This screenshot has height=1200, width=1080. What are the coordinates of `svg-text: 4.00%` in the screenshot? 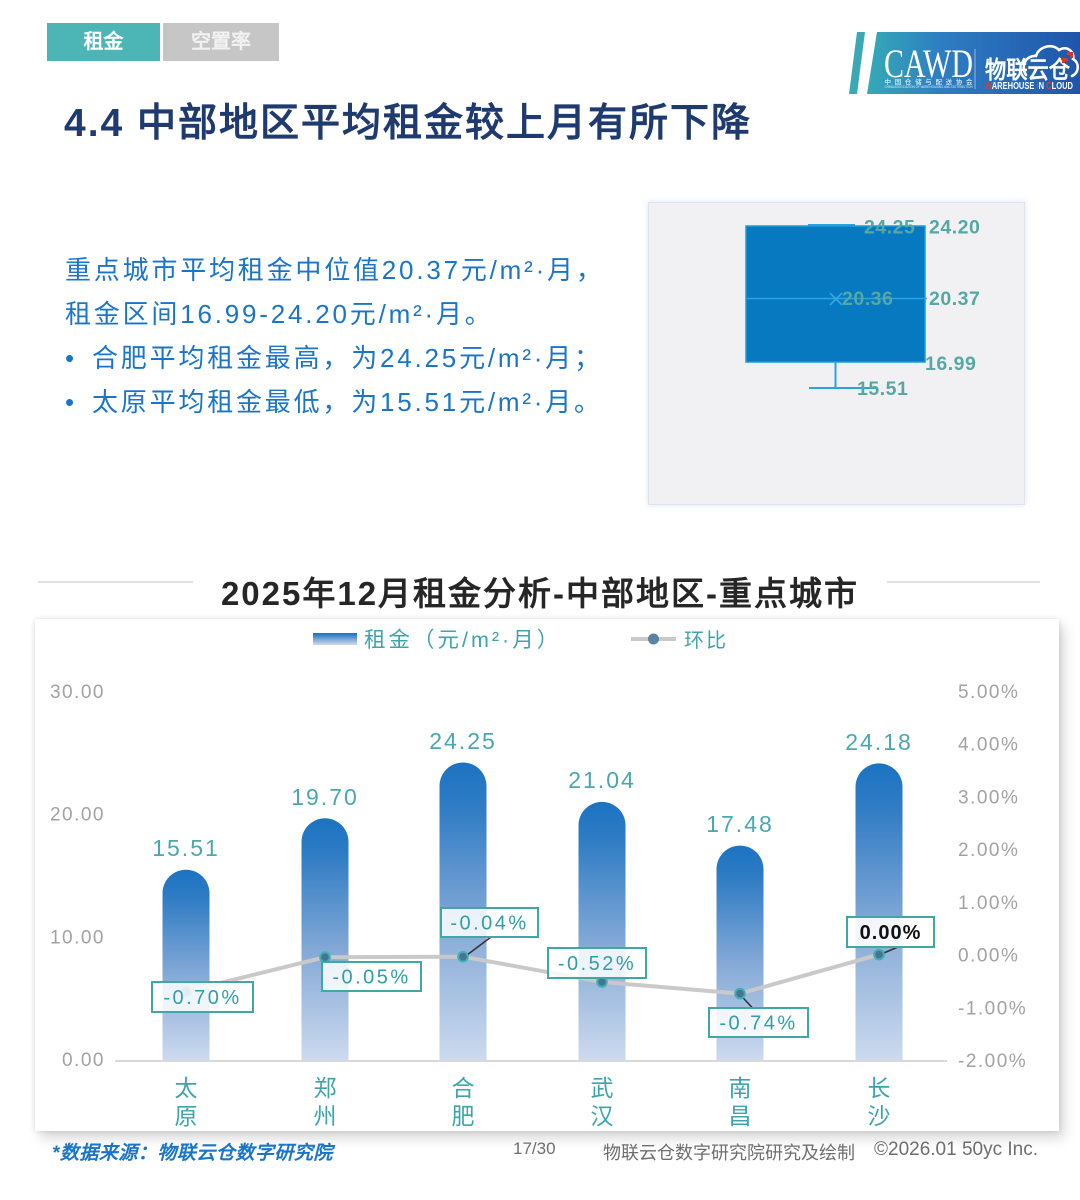 It's located at (988, 745).